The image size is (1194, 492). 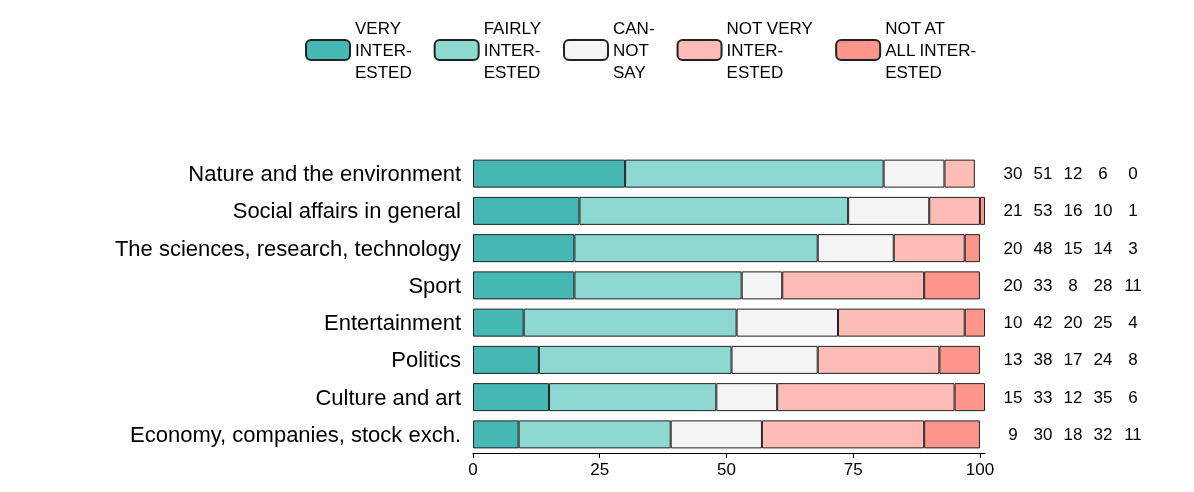 I want to click on y-tick-label: Nature and the environment, so click(x=324, y=174).